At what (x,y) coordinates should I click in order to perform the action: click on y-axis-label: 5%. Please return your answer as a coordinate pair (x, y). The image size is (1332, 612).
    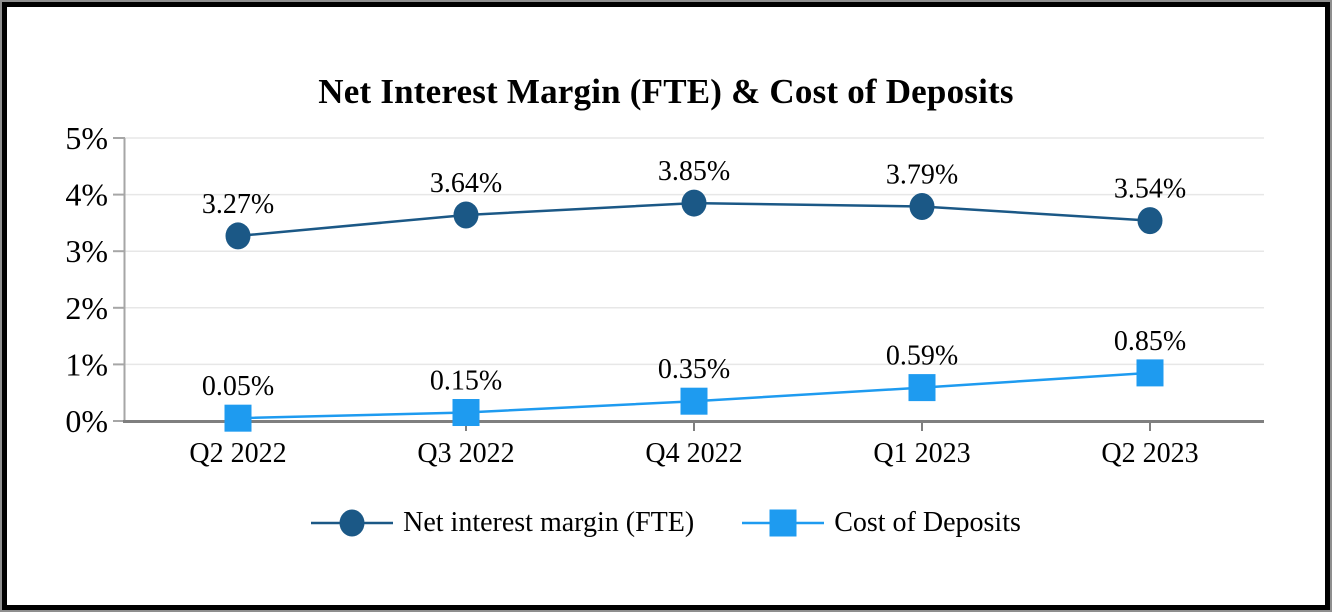
    Looking at the image, I should click on (86, 138).